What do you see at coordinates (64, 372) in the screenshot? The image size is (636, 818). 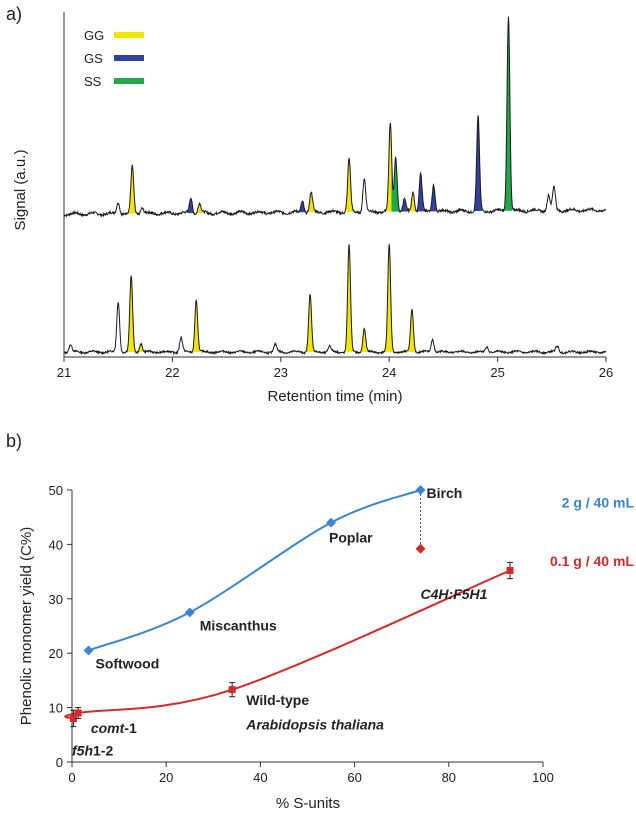 I see `x-tick-label: 21` at bounding box center [64, 372].